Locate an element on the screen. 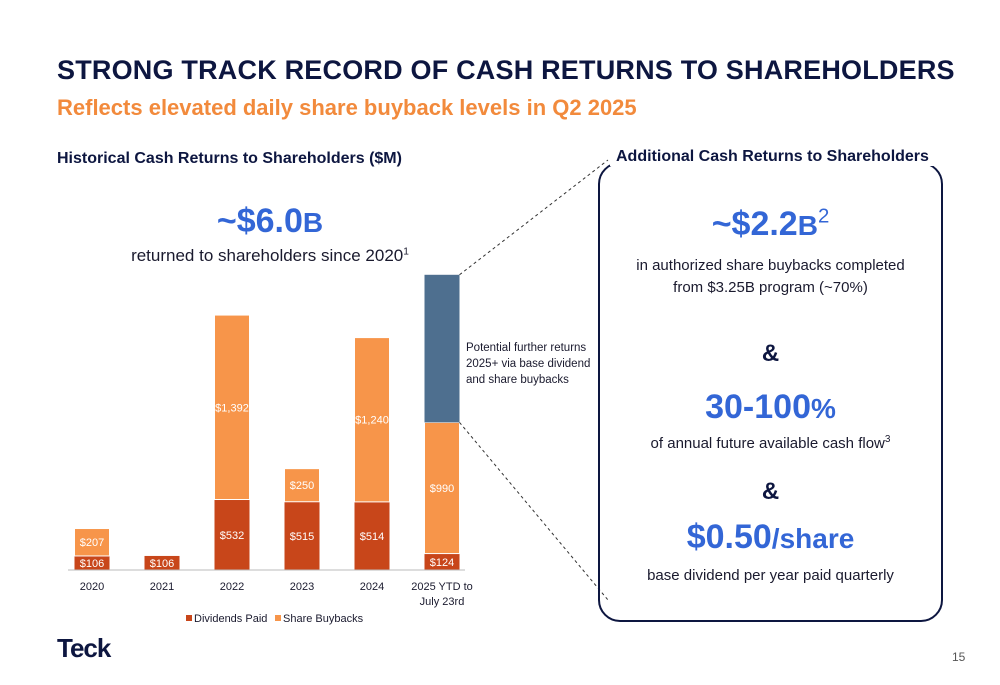 This screenshot has height=685, width=1000. label-buybacks-4: $1,240 is located at coordinates (372, 421).